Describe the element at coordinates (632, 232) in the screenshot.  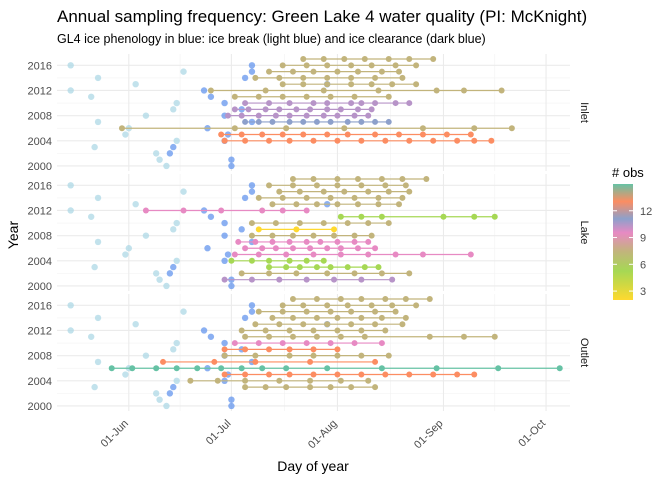
I see `legend: # obs 3 6 9 12` at that location.